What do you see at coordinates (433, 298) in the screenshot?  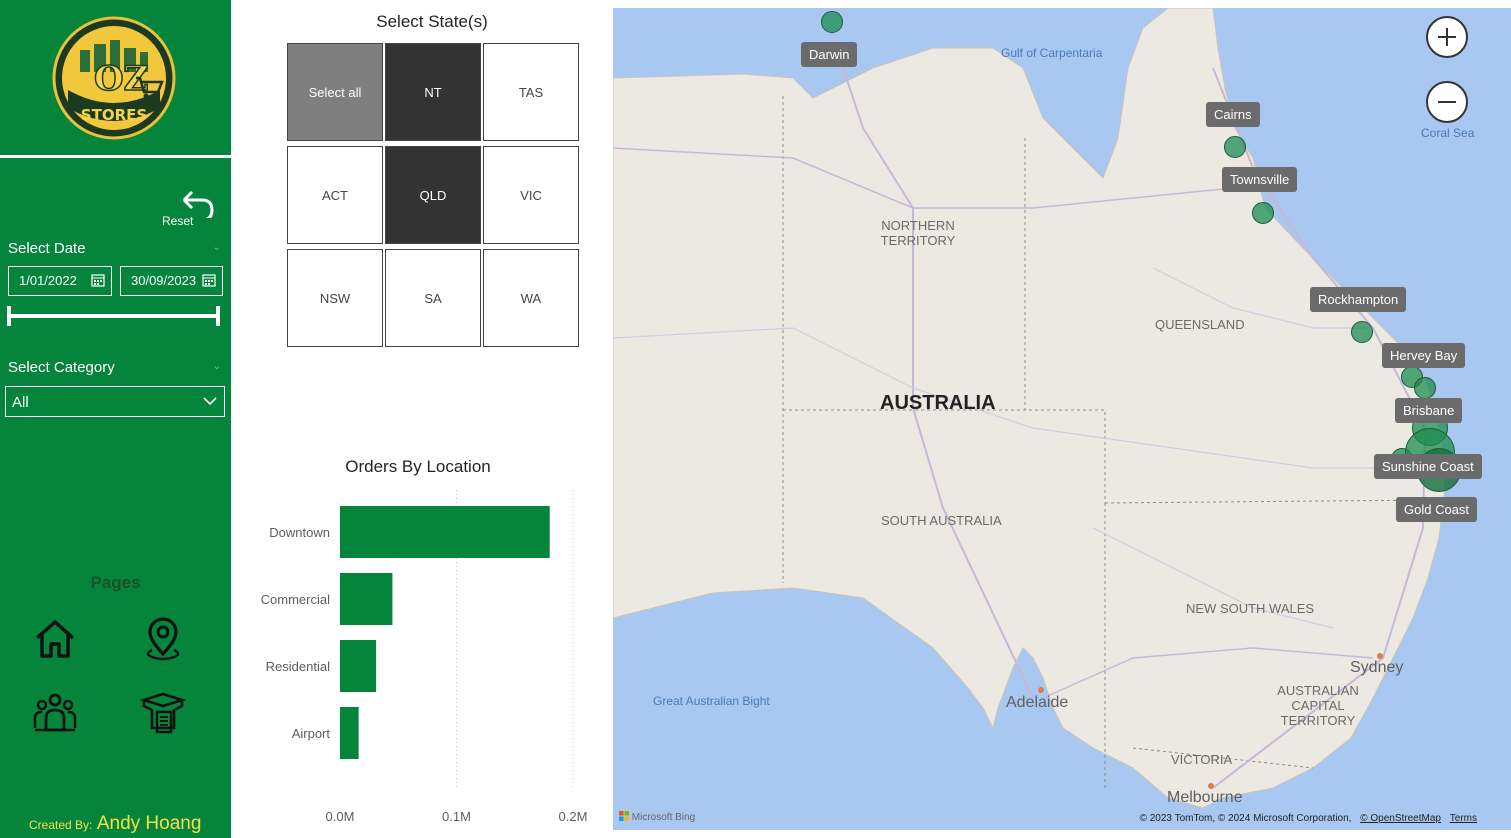 I see `state-tile-sa: SA` at bounding box center [433, 298].